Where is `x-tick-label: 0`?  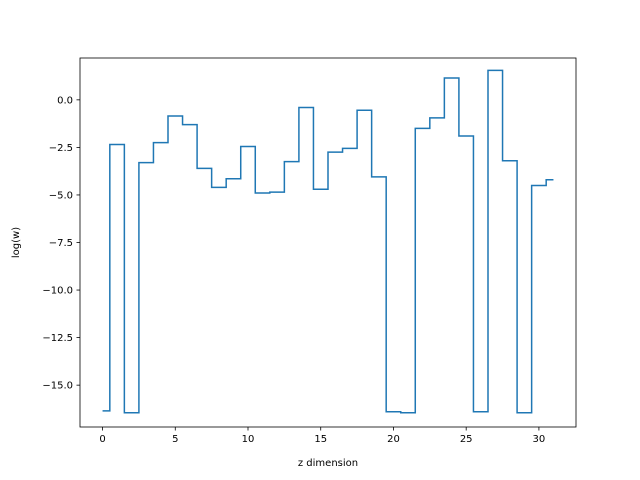 x-tick-label: 0 is located at coordinates (102, 439).